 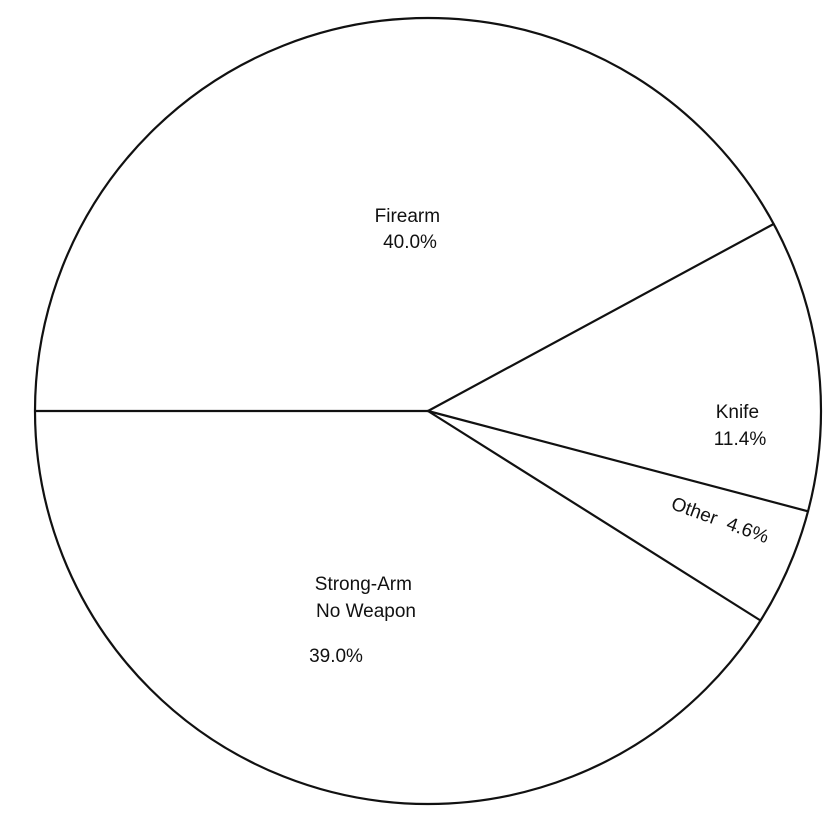 I want to click on slice-label-knife-name: Knife, so click(x=737, y=412).